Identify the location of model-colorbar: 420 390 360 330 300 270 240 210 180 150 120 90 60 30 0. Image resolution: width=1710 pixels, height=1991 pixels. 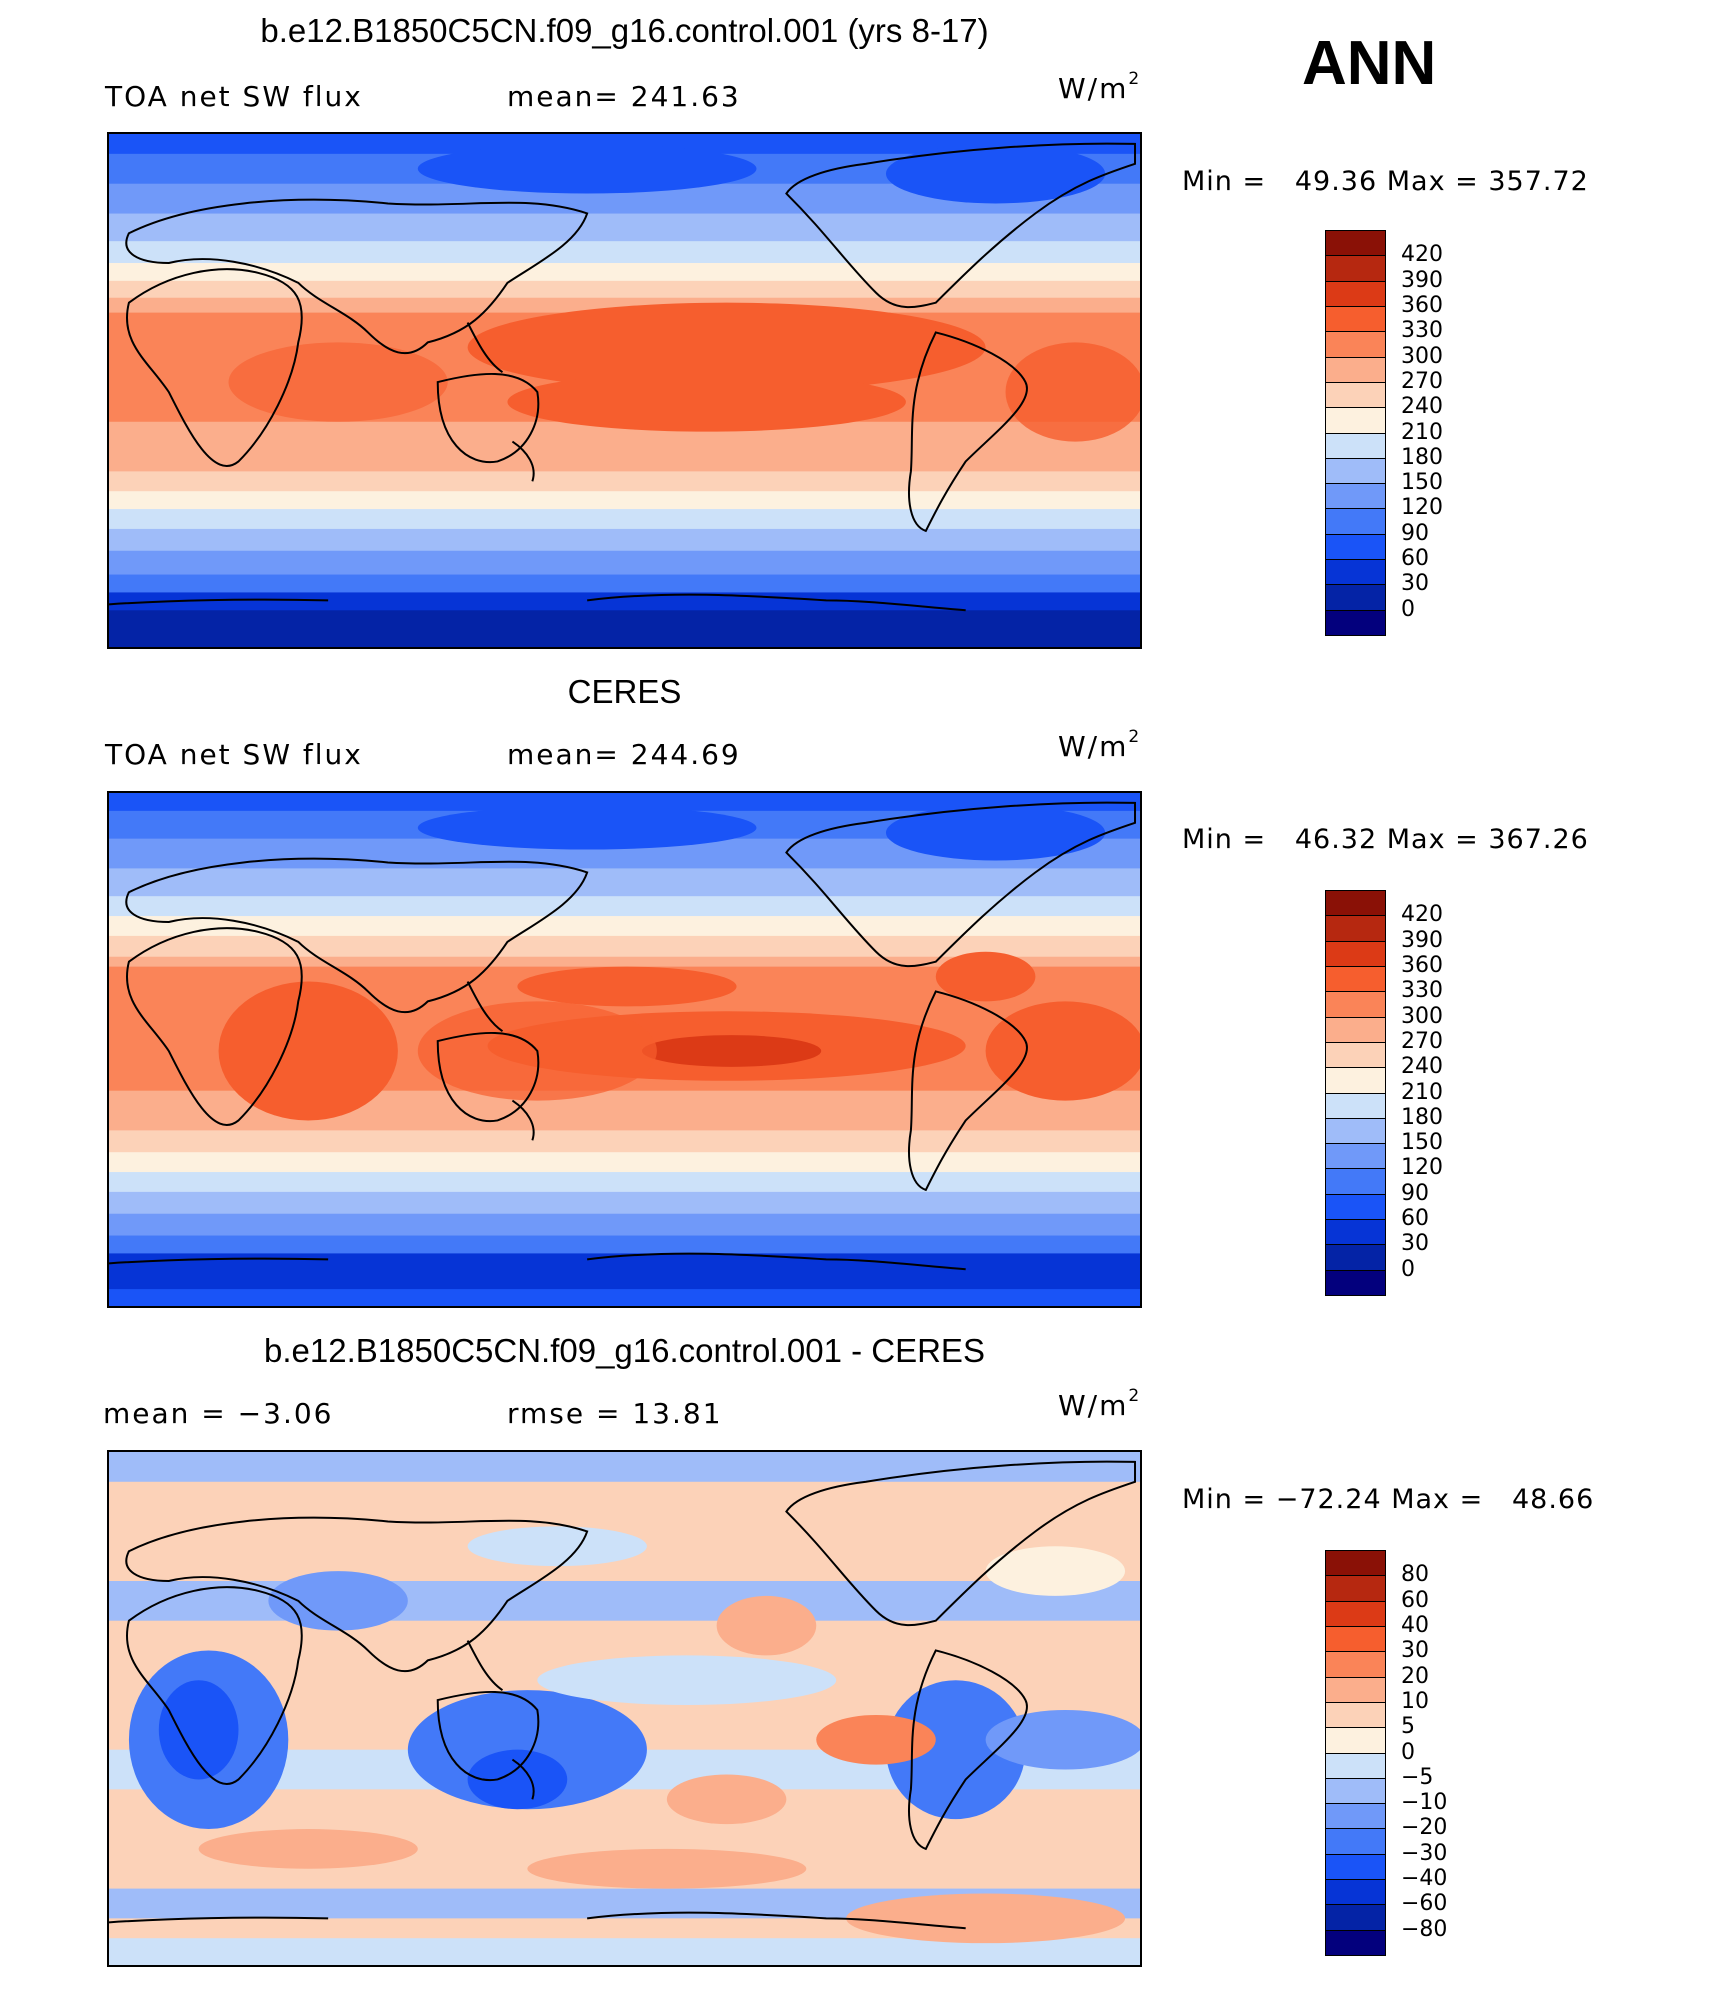
(1384, 433).